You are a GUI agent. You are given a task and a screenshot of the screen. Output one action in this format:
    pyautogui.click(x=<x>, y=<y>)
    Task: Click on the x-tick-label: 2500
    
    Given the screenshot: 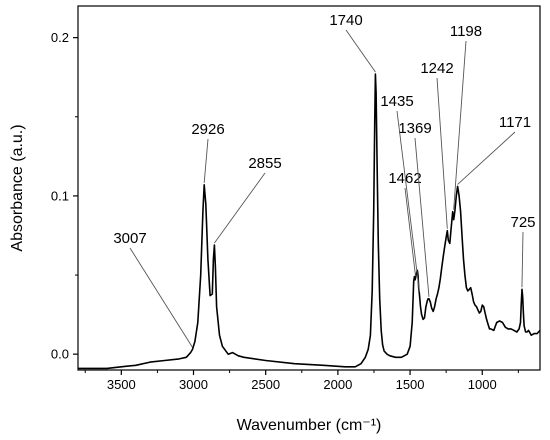 What is the action you would take?
    pyautogui.click(x=265, y=384)
    